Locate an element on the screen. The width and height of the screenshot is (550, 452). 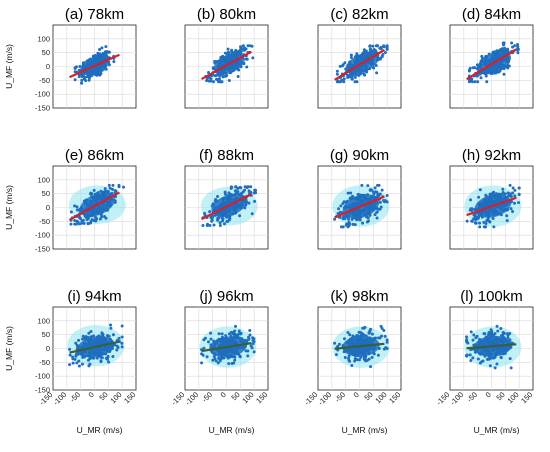
y-tick-label: 100 is located at coordinates (43, 179).